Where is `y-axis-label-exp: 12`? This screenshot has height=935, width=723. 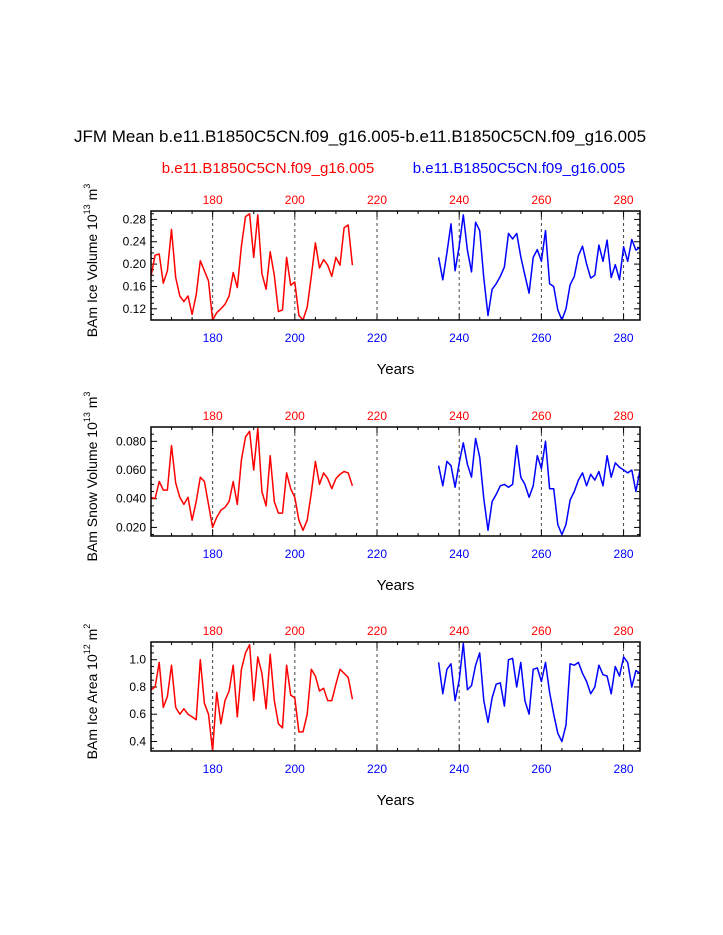 y-axis-label-exp: 12 is located at coordinates (87, 649).